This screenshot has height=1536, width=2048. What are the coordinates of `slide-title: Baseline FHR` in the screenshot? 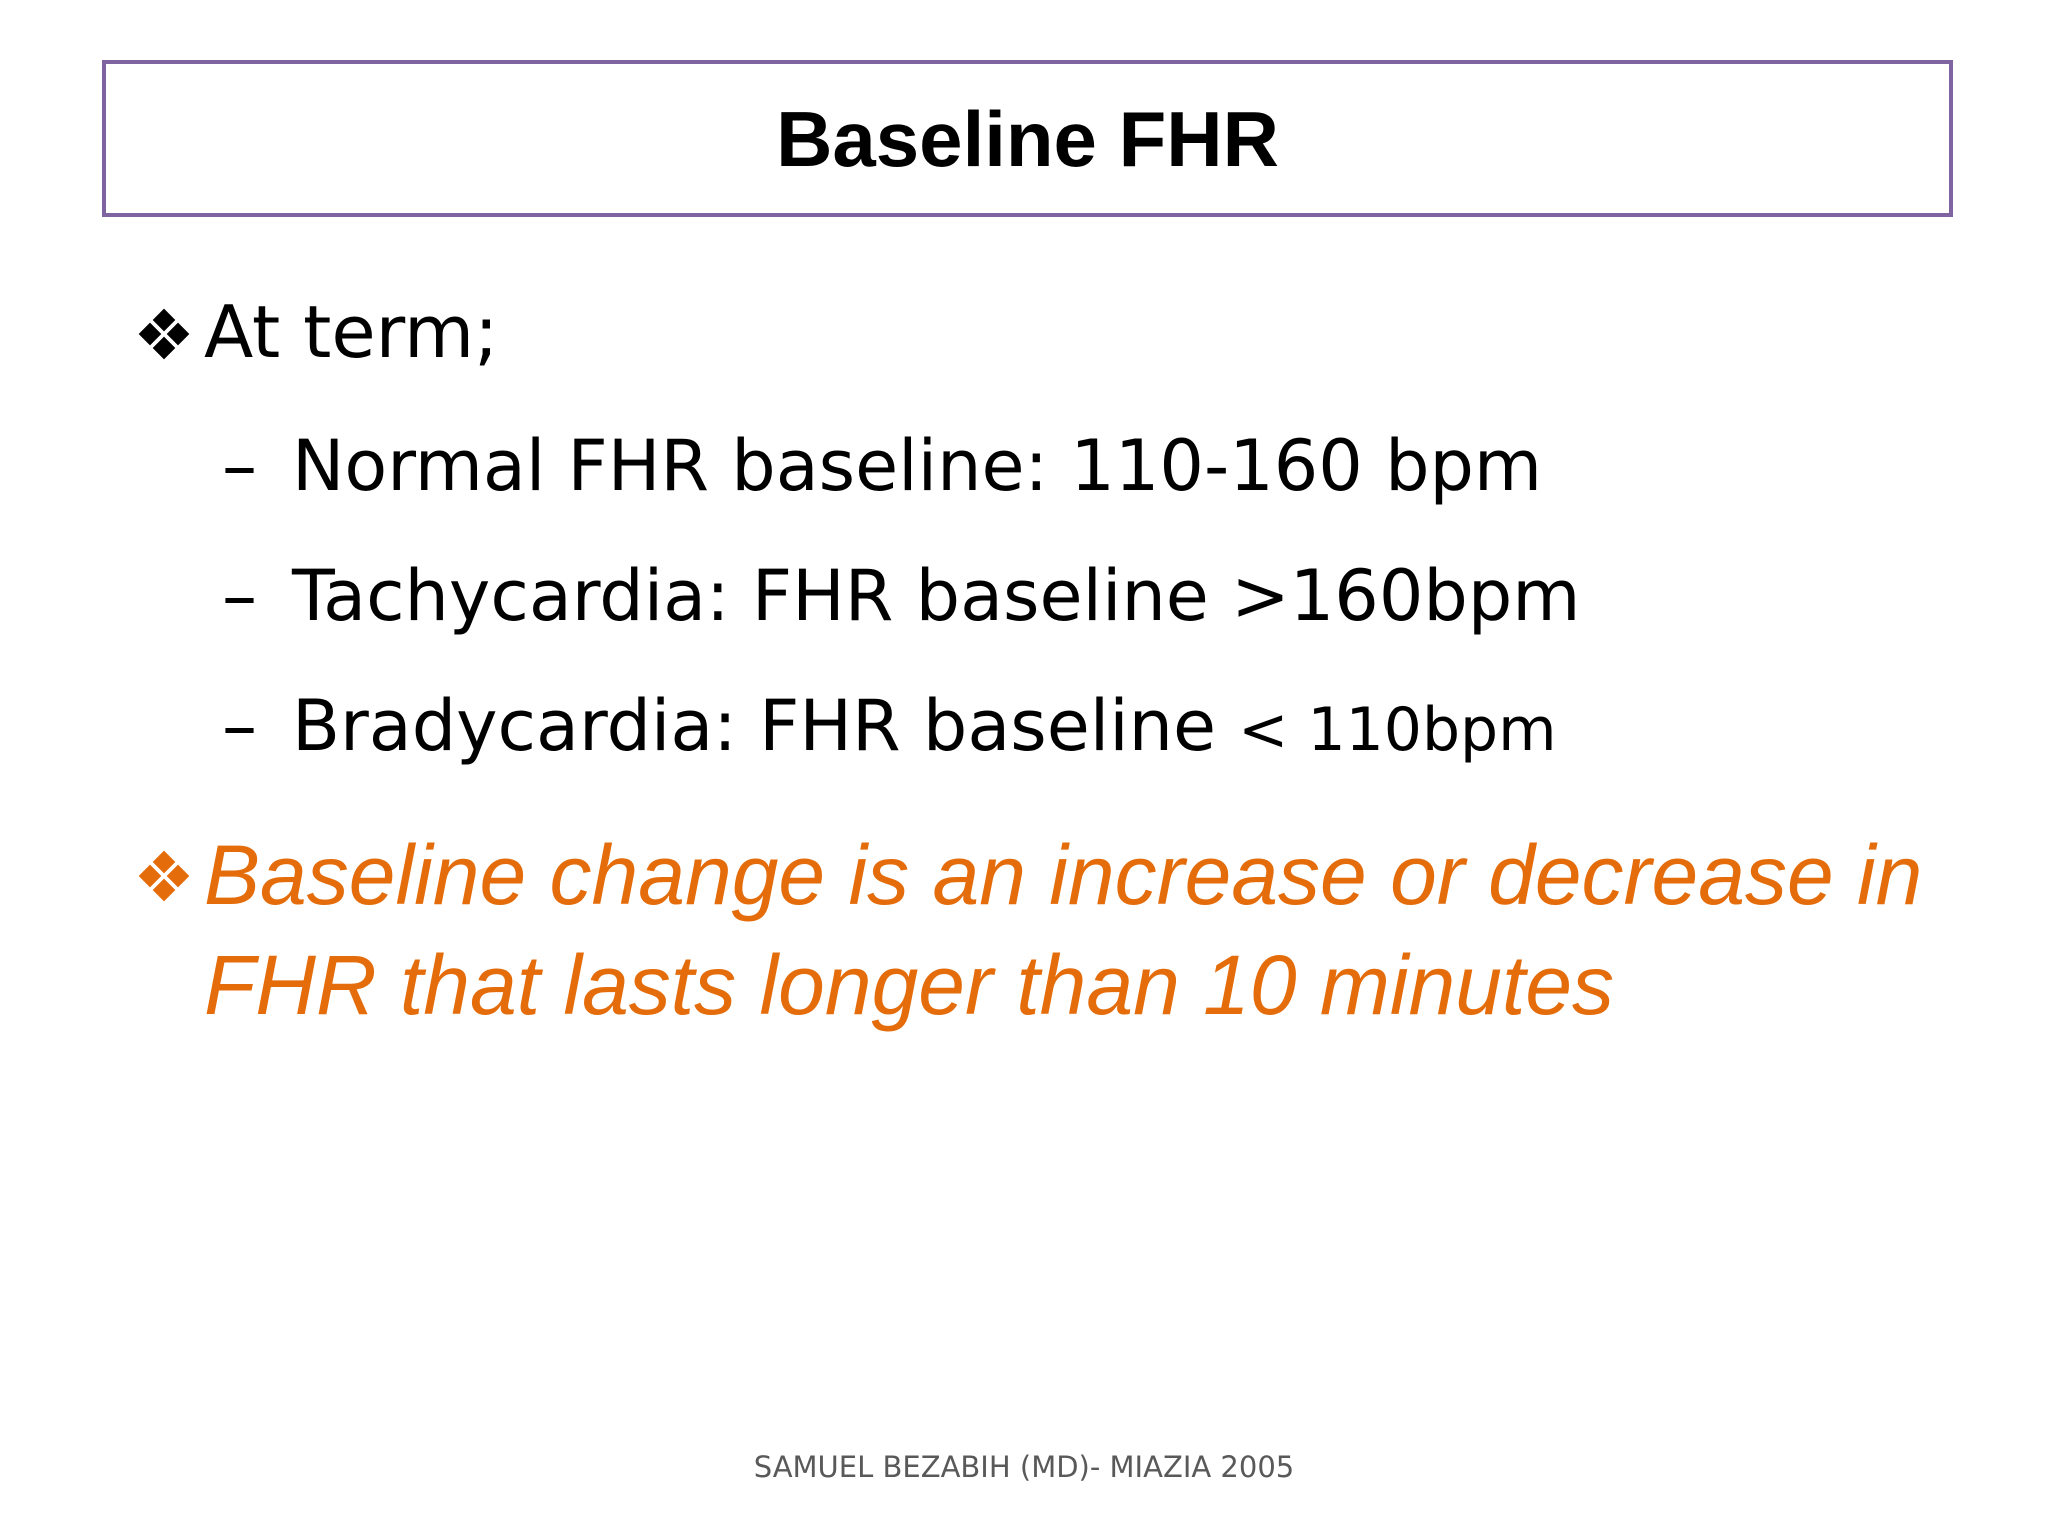 It's located at (1027, 138).